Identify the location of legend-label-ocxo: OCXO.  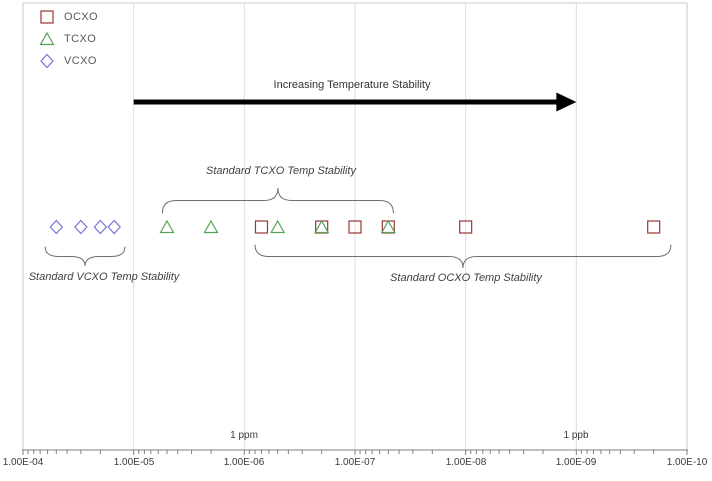
(81, 17).